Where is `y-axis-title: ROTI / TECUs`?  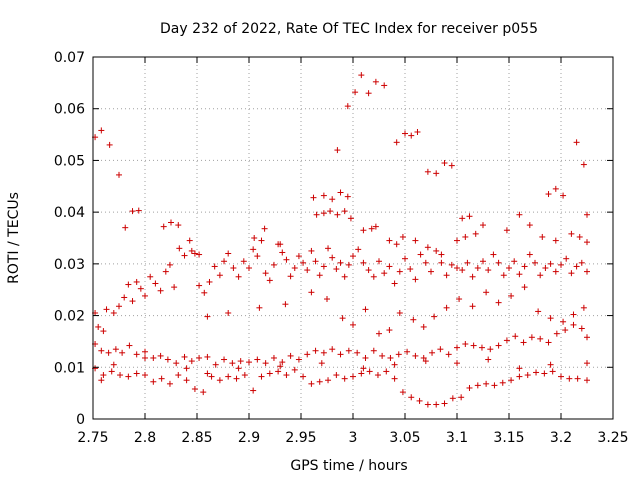
y-axis-title: ROTI / TECUs is located at coordinates (14, 238).